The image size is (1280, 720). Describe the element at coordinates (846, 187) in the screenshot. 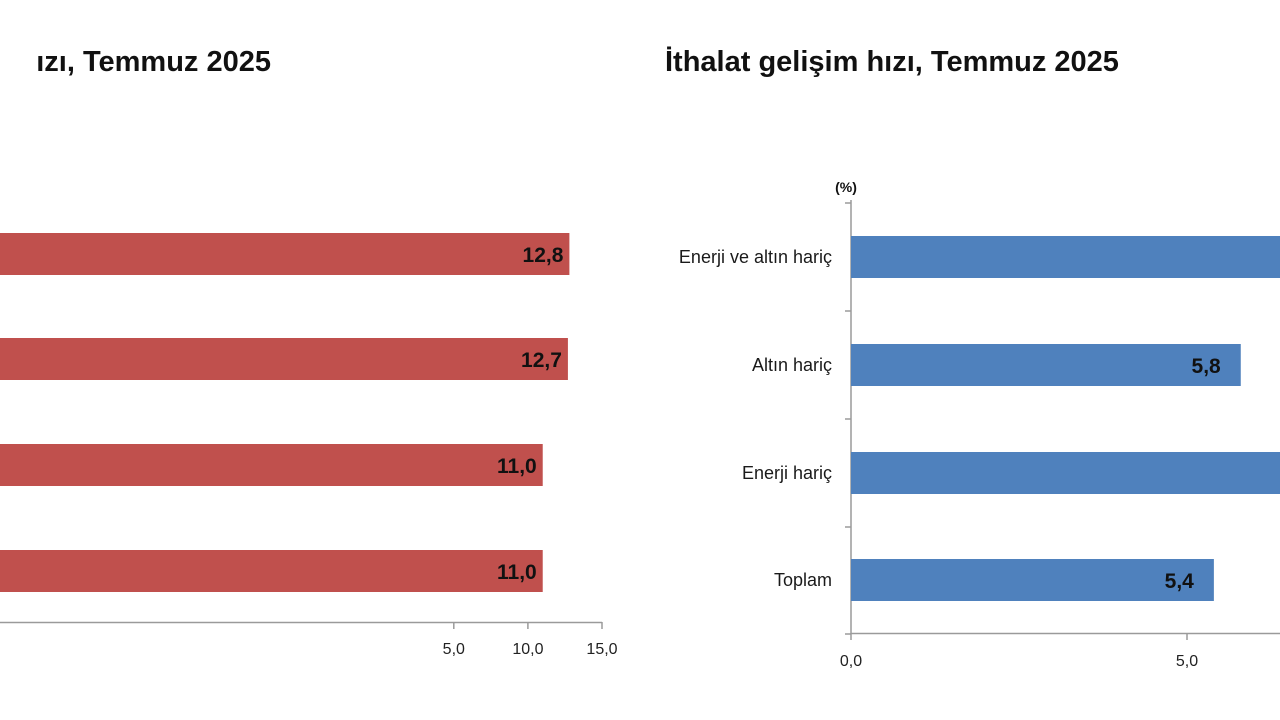

I see `unit-label: (%)` at that location.